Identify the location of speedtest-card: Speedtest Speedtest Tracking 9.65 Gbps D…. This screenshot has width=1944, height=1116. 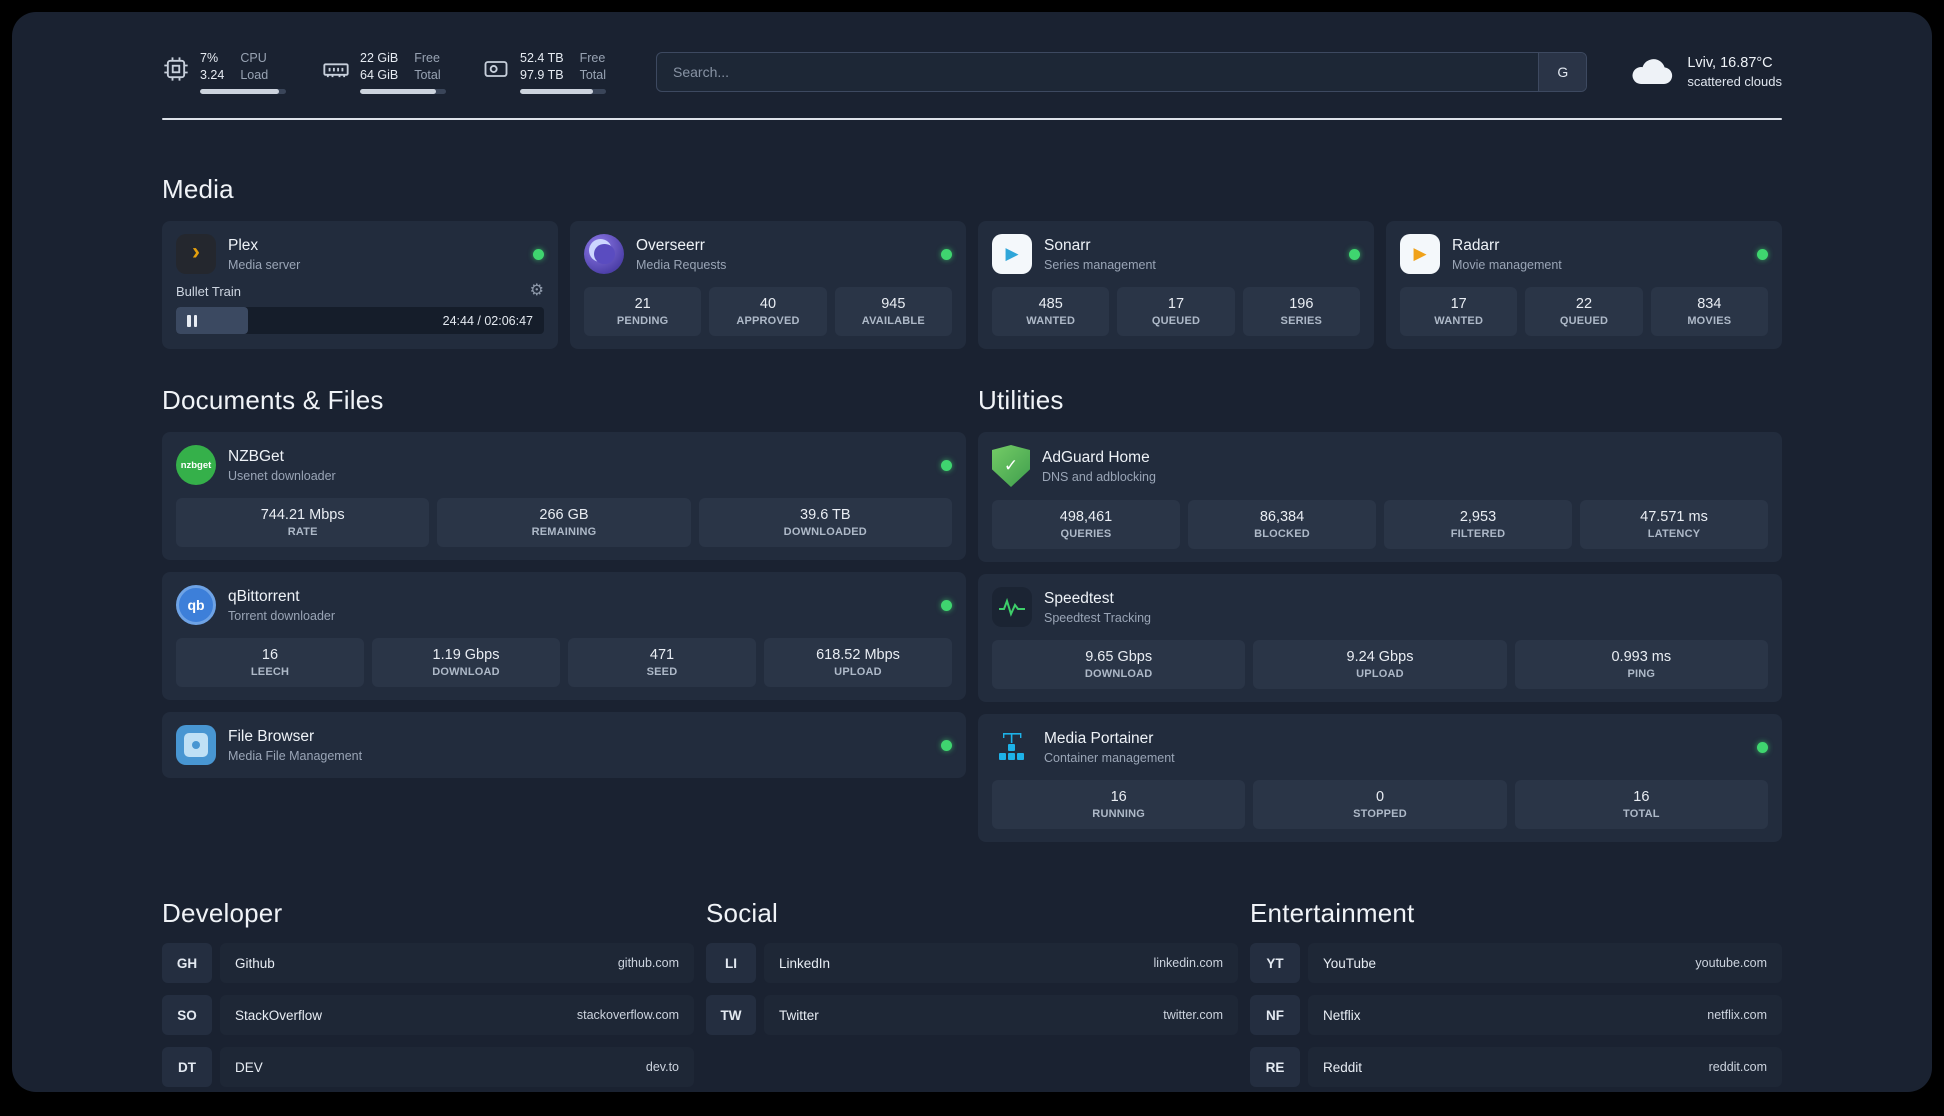
(1380, 638).